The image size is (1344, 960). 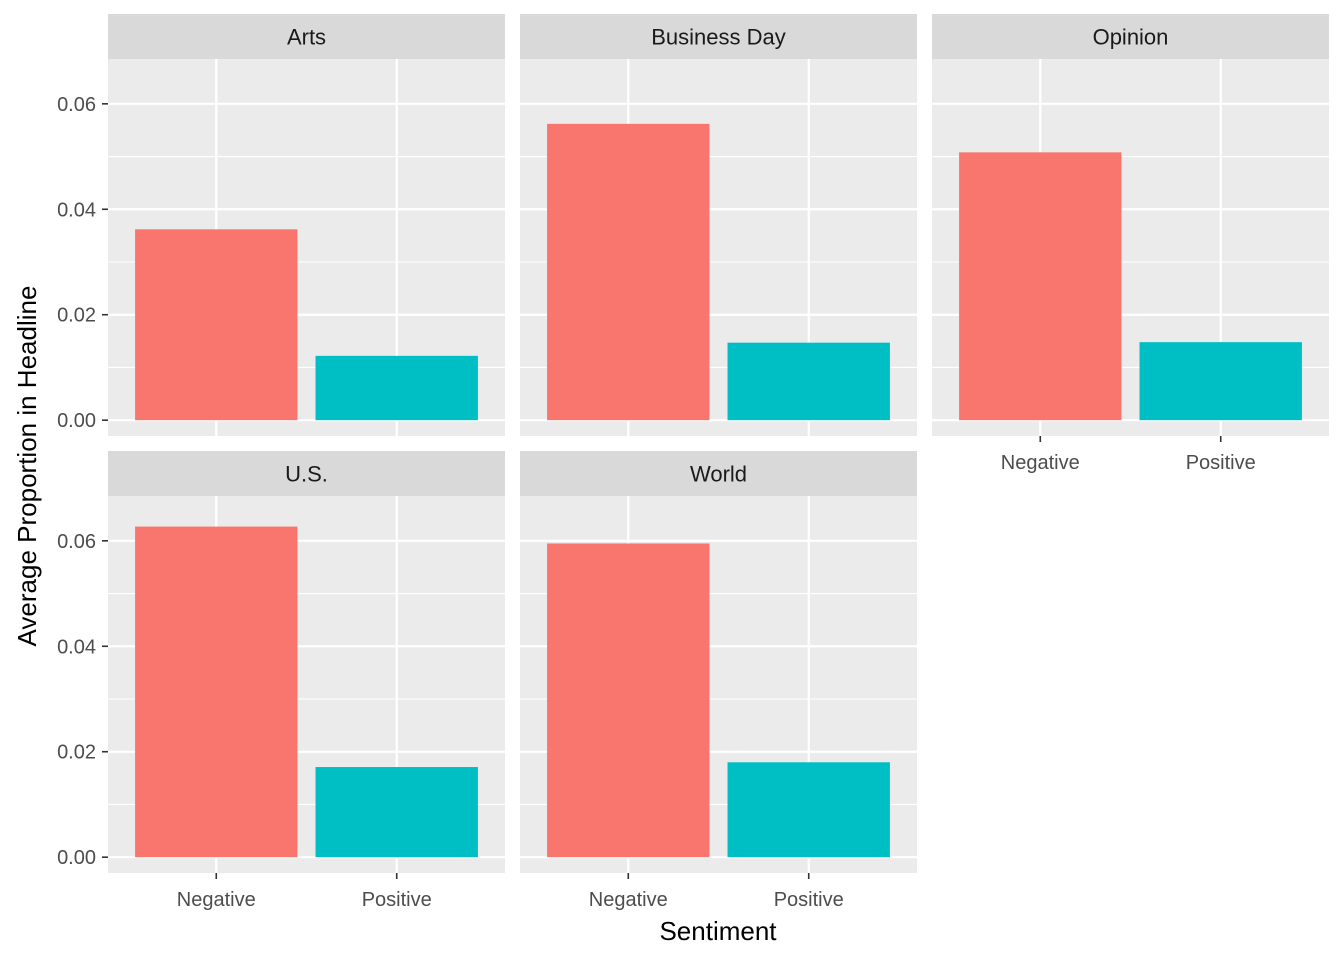 What do you see at coordinates (628, 700) in the screenshot?
I see `bar-world-negative` at bounding box center [628, 700].